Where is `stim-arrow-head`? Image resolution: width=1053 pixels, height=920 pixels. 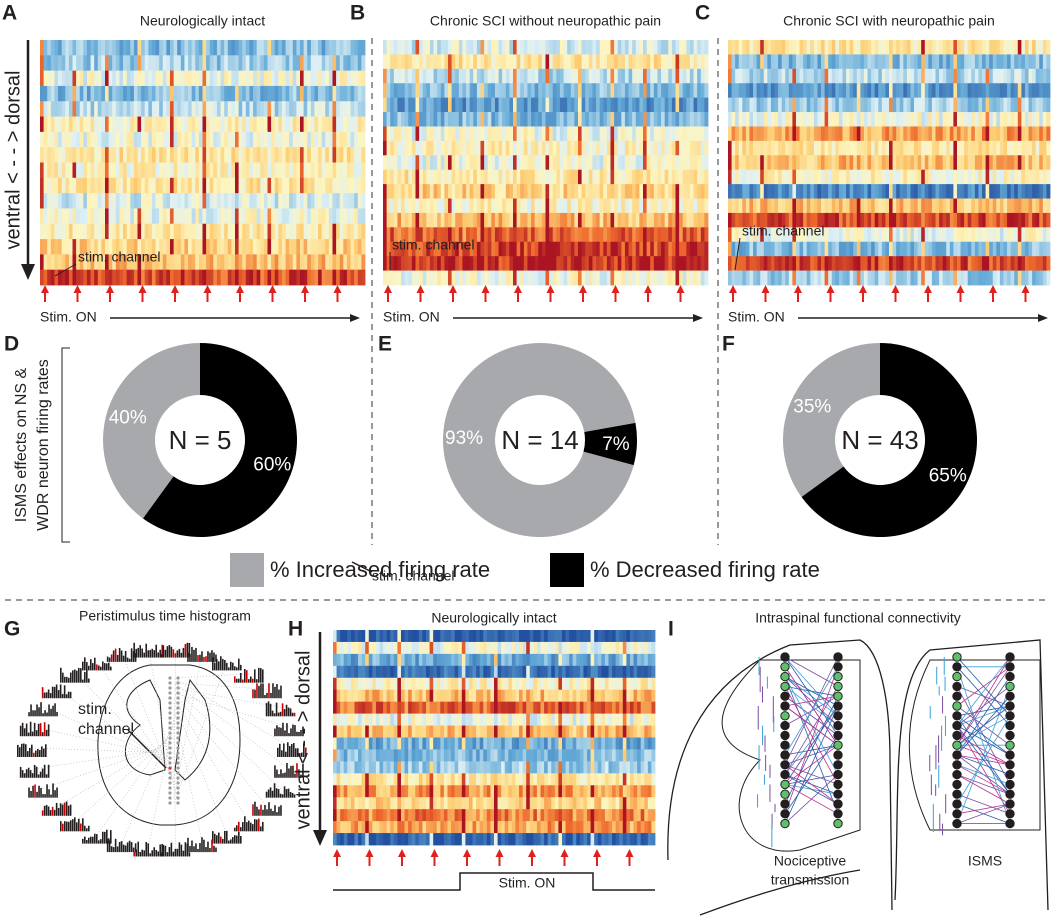
stim-arrow-head is located at coordinates (733, 289).